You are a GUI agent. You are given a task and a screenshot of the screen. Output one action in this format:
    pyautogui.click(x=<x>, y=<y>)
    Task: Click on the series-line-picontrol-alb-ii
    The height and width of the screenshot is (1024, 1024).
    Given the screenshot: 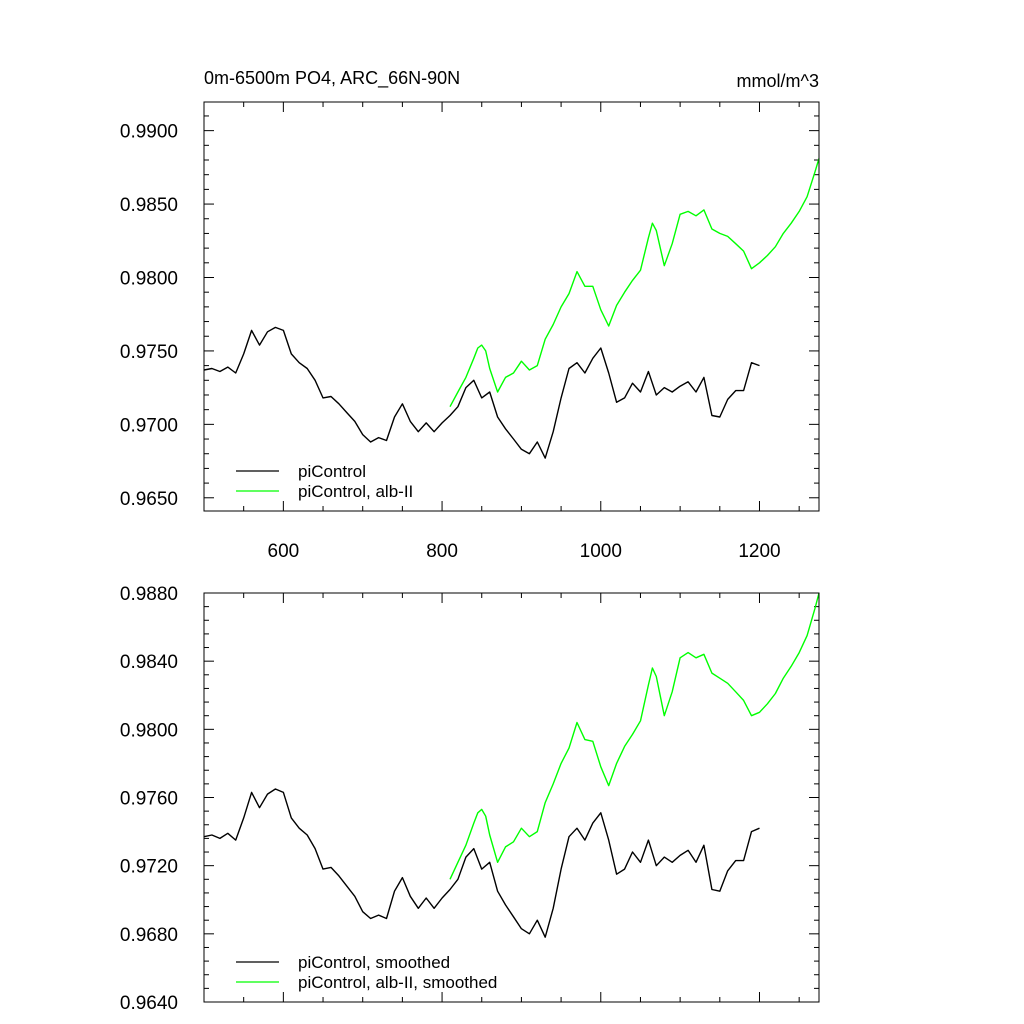 What is the action you would take?
    pyautogui.click(x=634, y=283)
    